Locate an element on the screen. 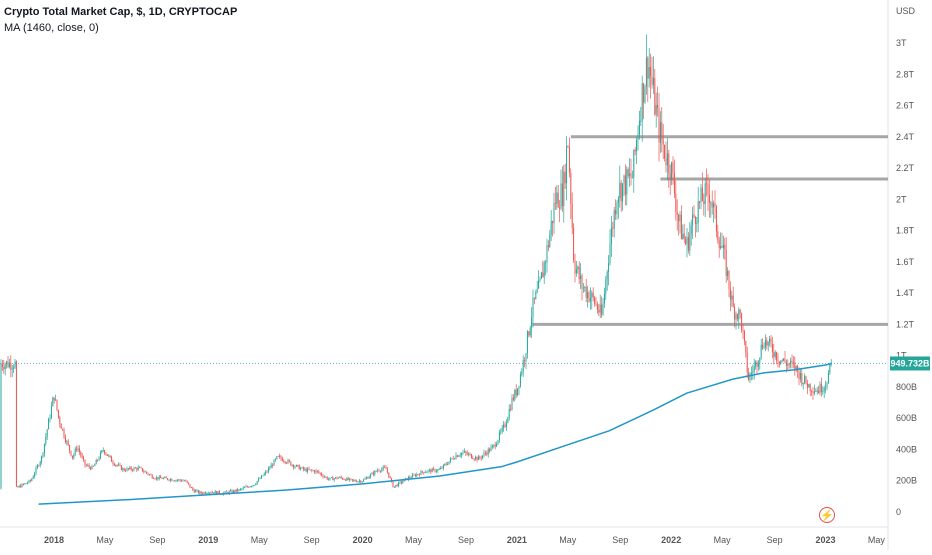 The image size is (932, 555). price-axis-currency: USD is located at coordinates (906, 11).